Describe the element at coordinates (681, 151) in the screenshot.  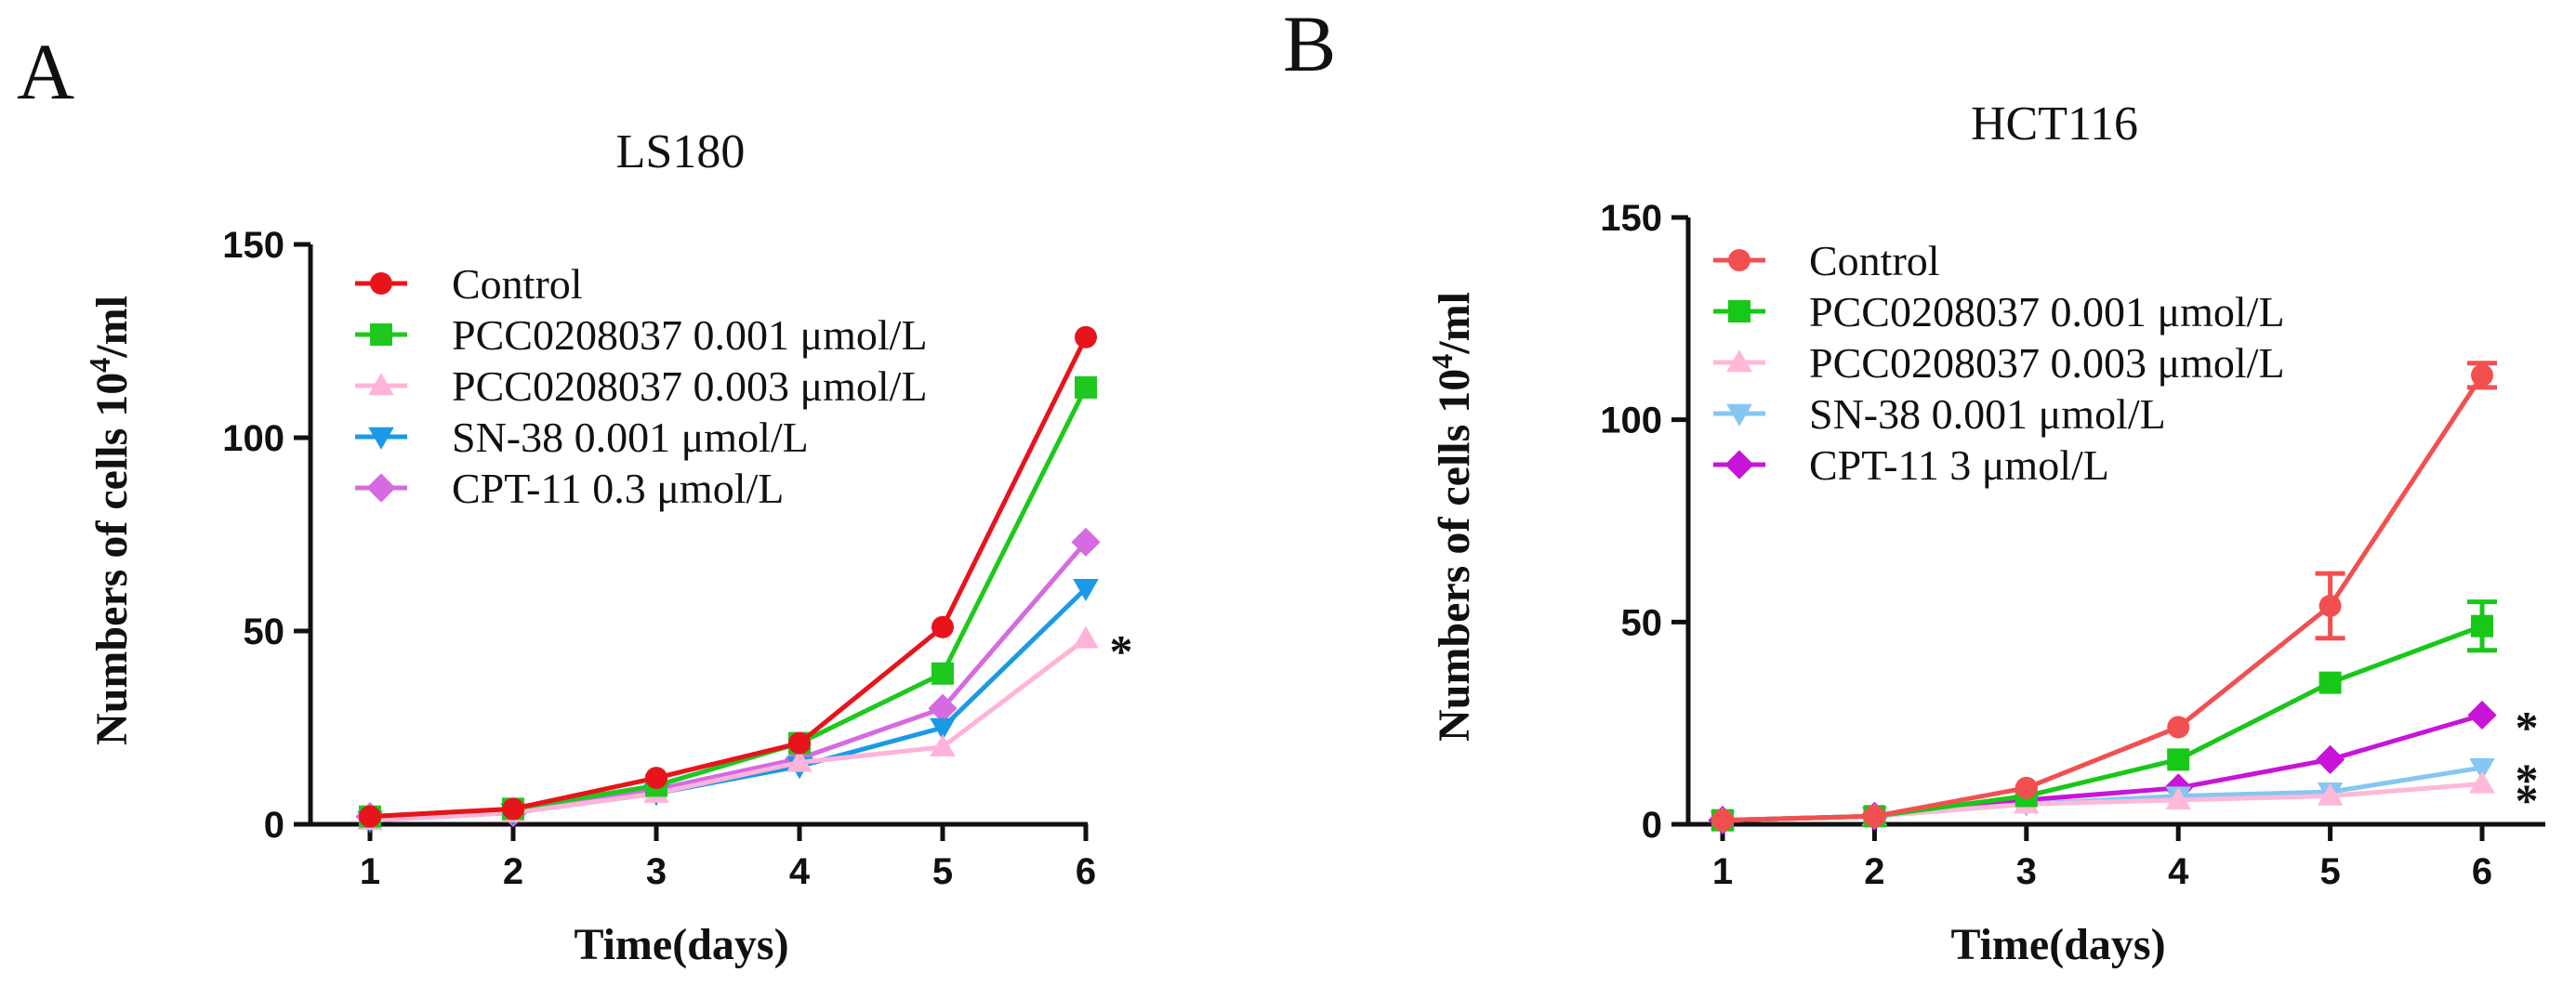
I see `chart-title: LS180` at that location.